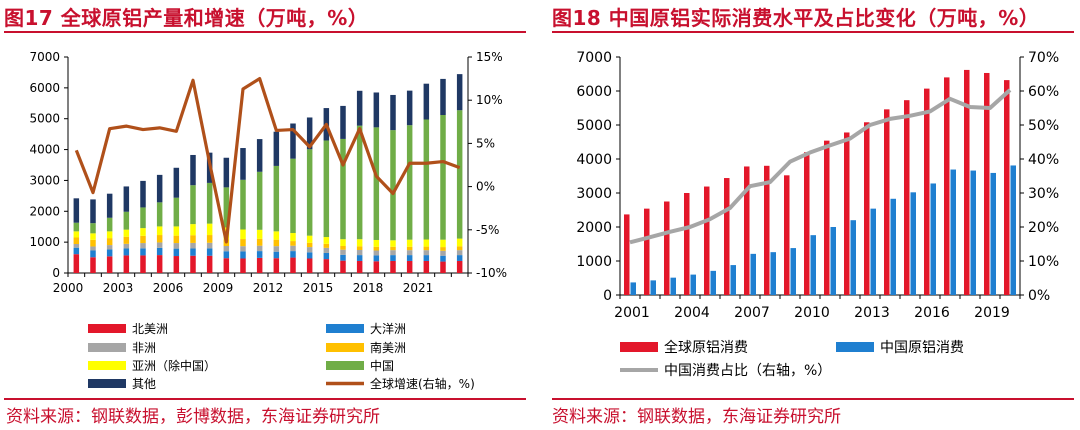 The image size is (1080, 430). I want to click on left-y2-tick-label: 10%, so click(489, 100).